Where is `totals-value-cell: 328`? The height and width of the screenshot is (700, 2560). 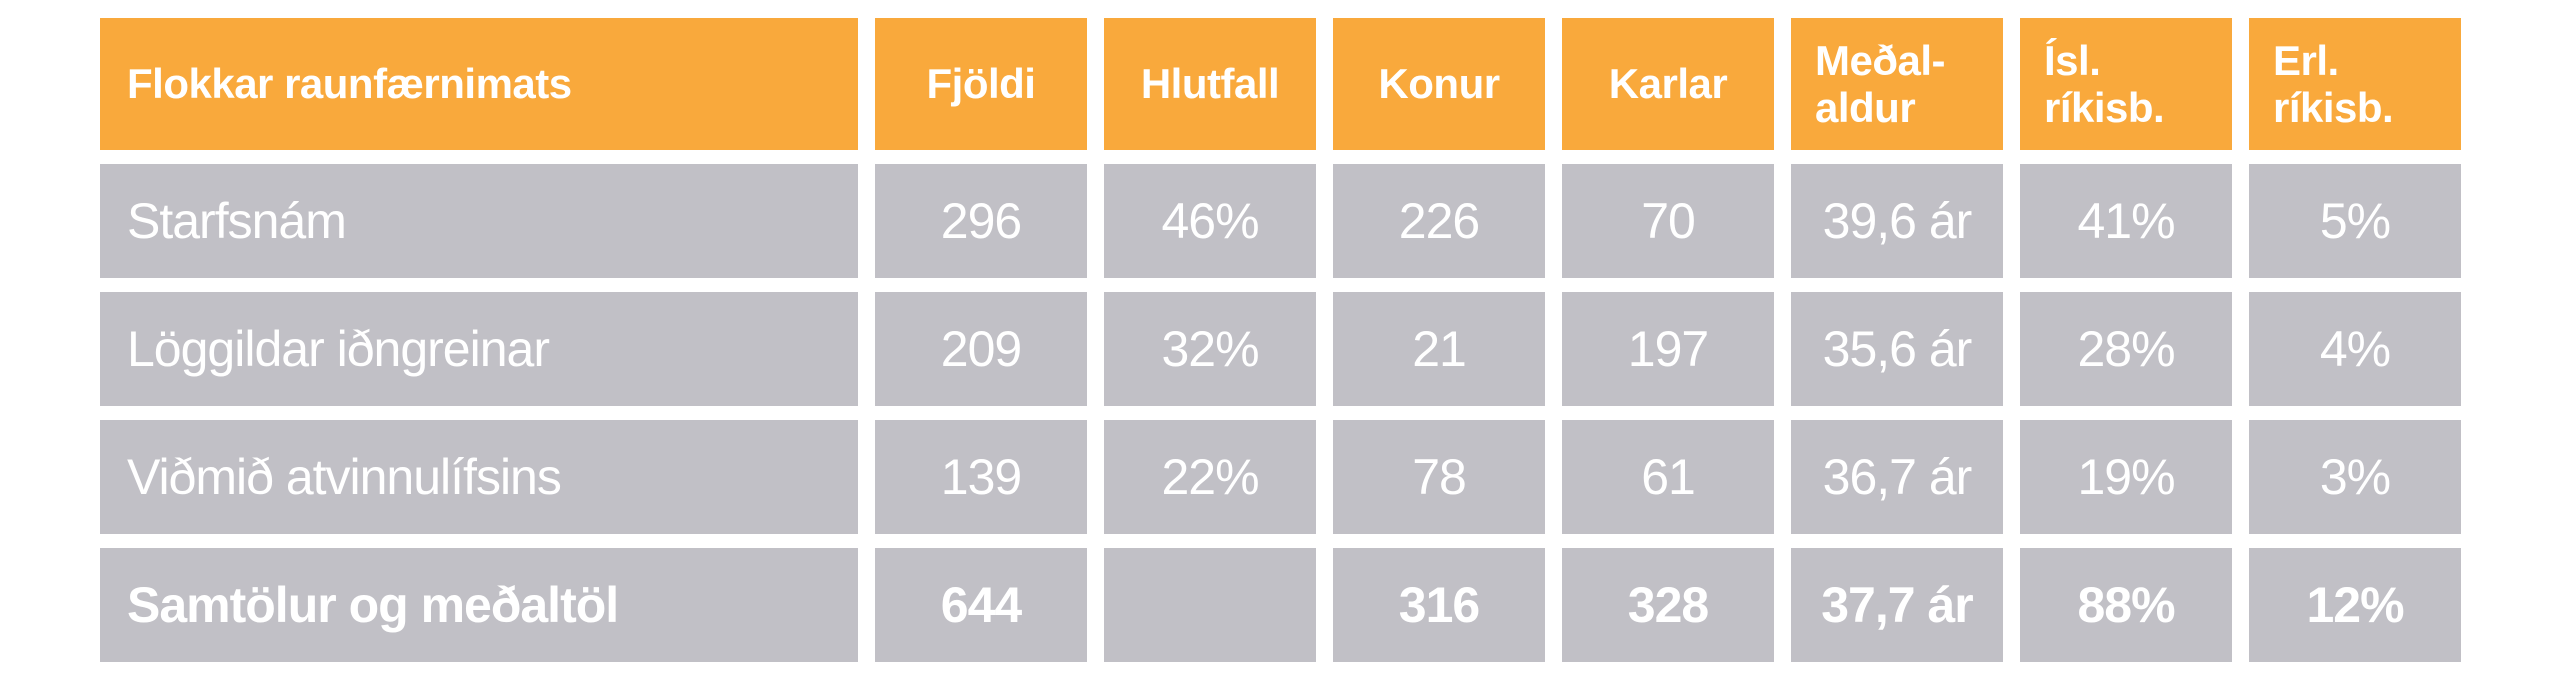 totals-value-cell: 328 is located at coordinates (1668, 605).